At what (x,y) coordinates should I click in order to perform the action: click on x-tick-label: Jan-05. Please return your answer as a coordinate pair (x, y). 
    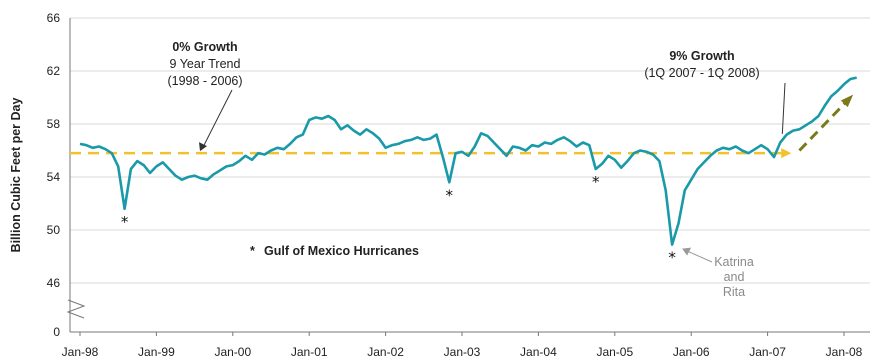
    Looking at the image, I should click on (614, 352).